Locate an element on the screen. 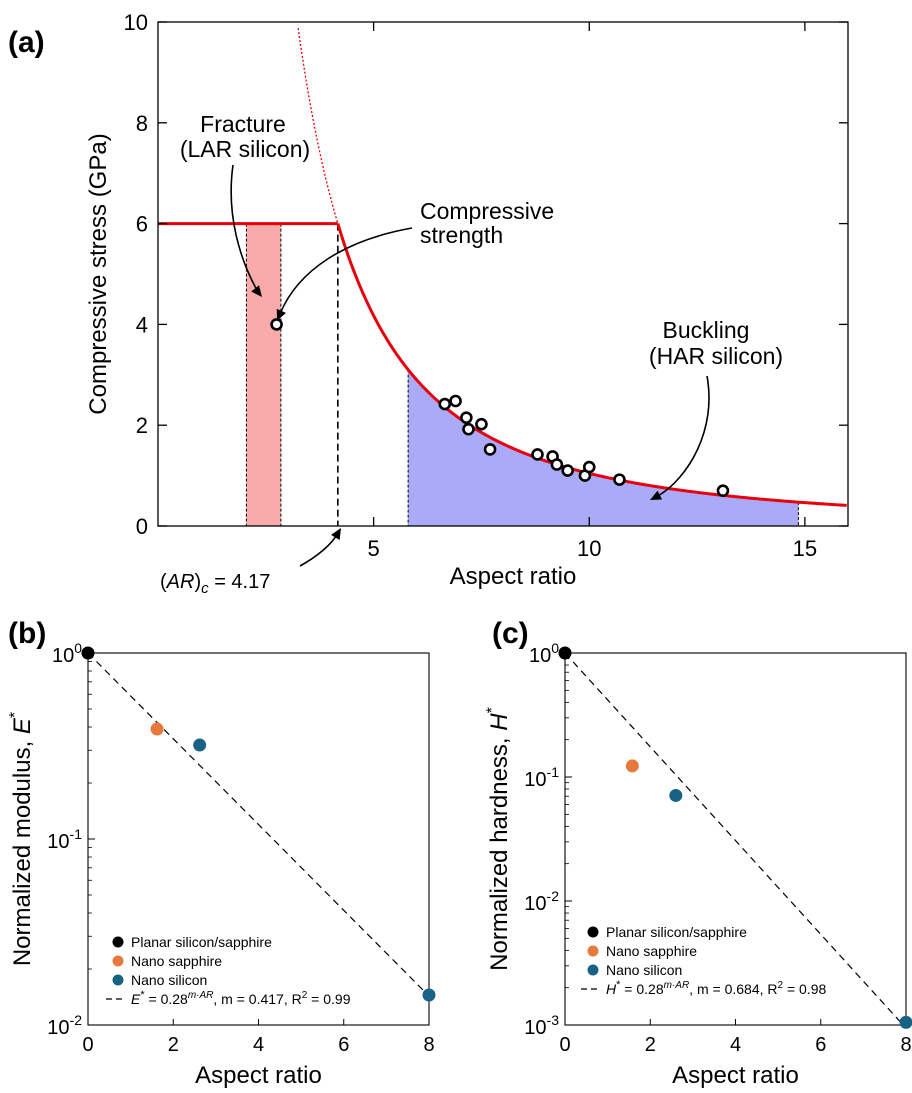 This screenshot has width=912, height=1093. text-span: = 0.99 is located at coordinates (328, 999).